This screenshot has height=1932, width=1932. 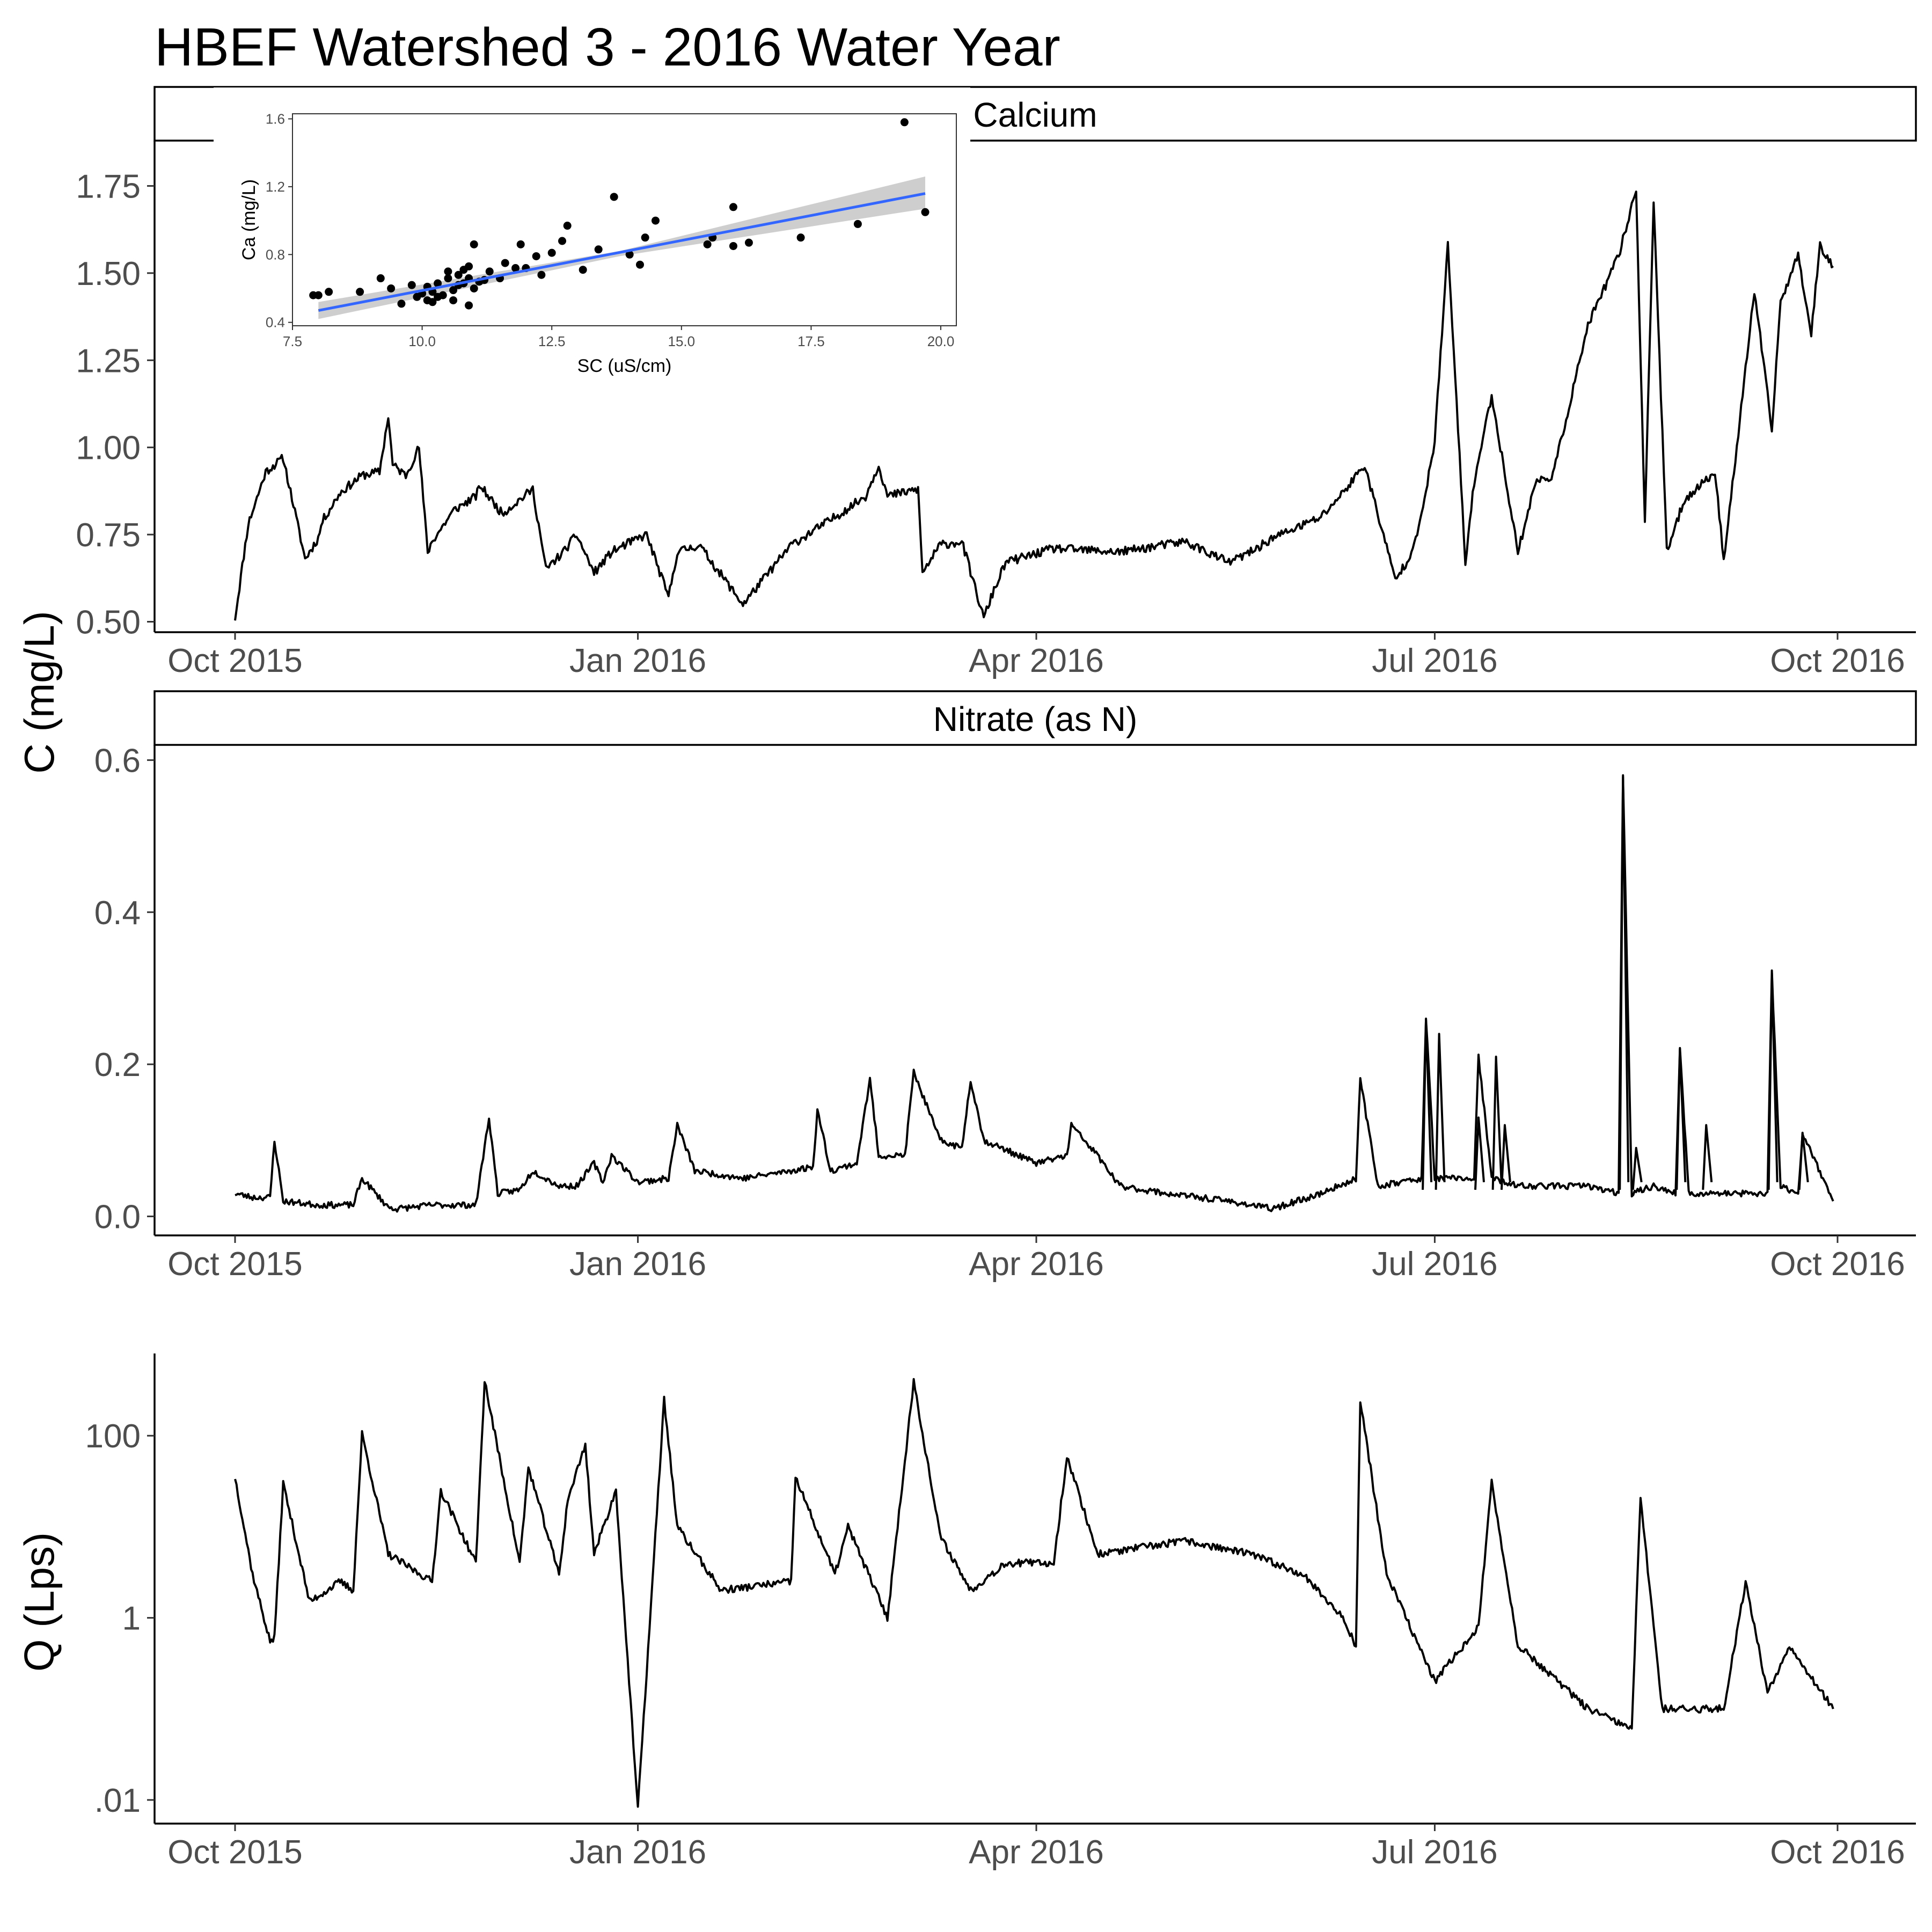 I want to click on y-tick-label: 100, so click(x=113, y=1436).